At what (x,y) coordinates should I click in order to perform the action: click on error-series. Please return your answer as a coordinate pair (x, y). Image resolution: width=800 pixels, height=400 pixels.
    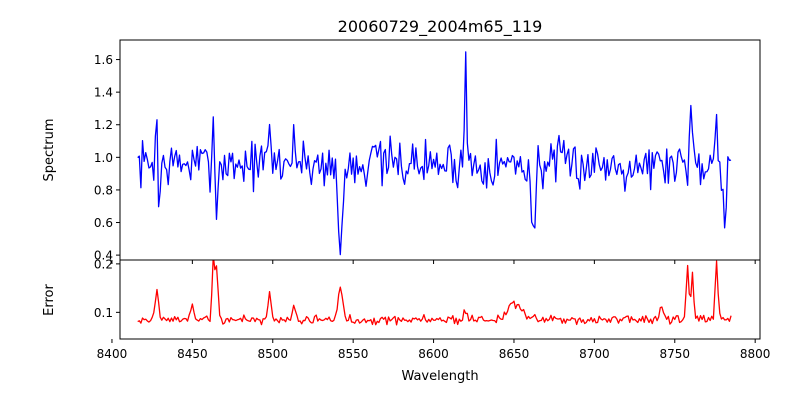
    Looking at the image, I should click on (434, 293).